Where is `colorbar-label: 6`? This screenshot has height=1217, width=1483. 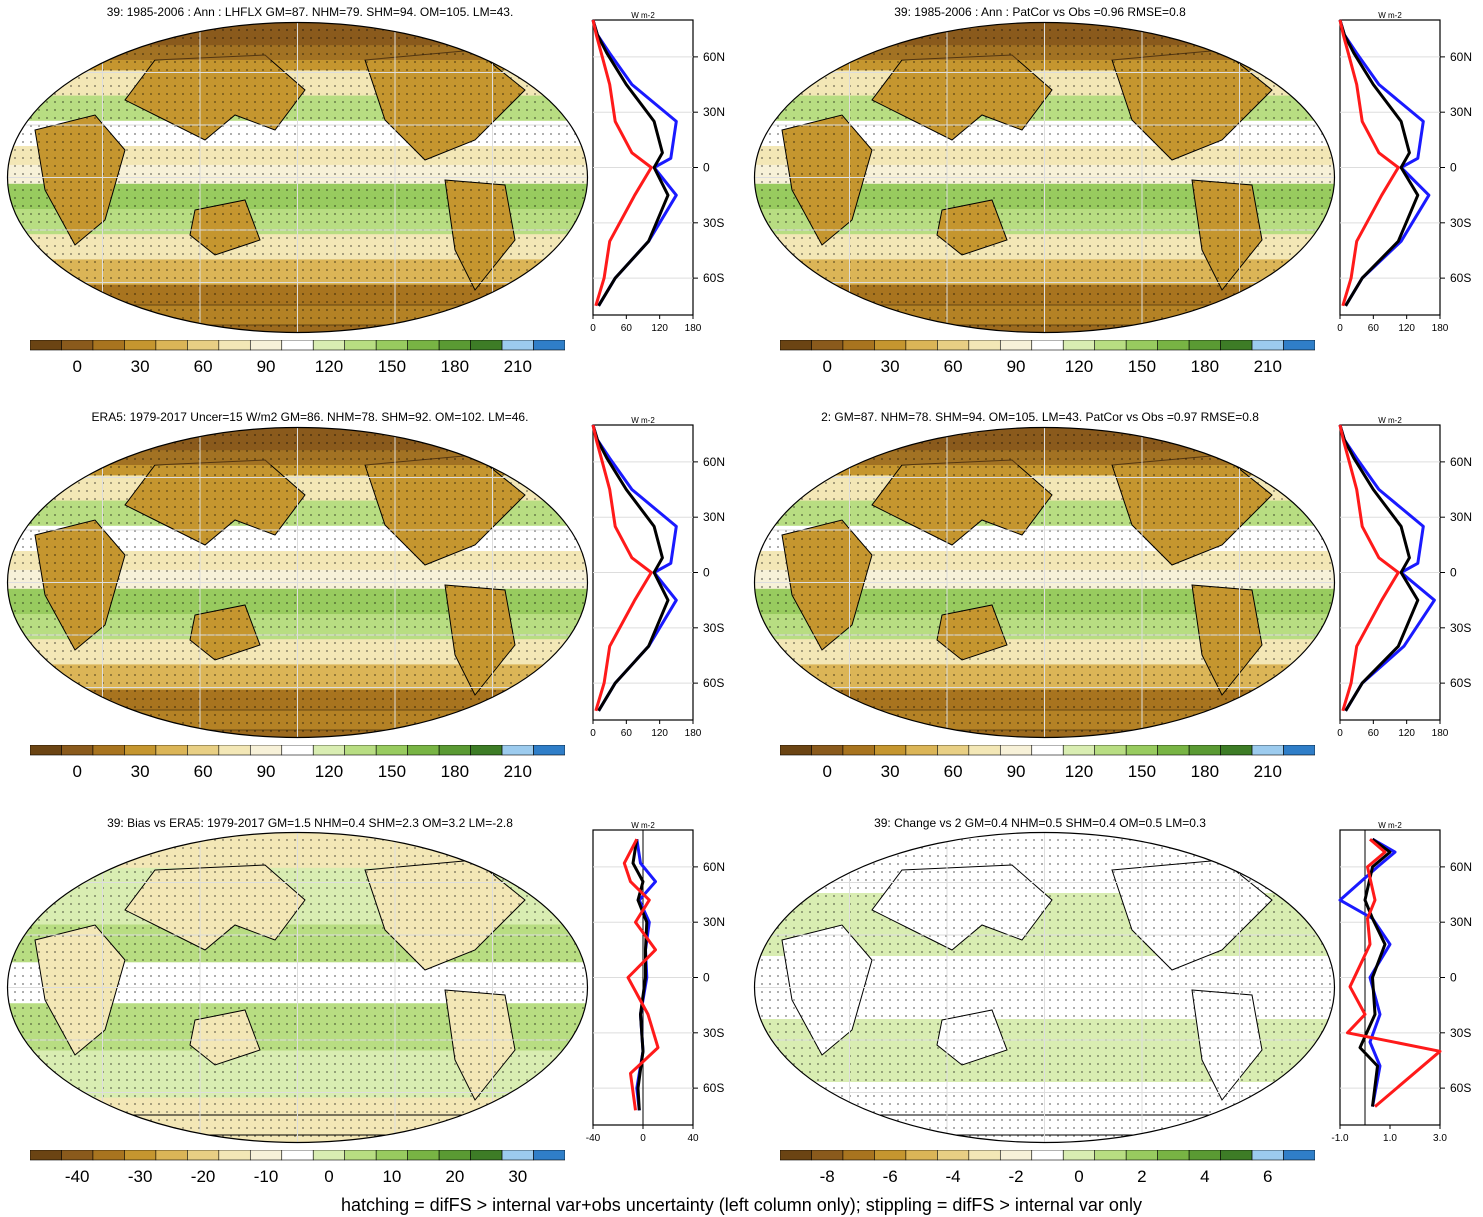
colorbar-label: 6 is located at coordinates (1267, 1176).